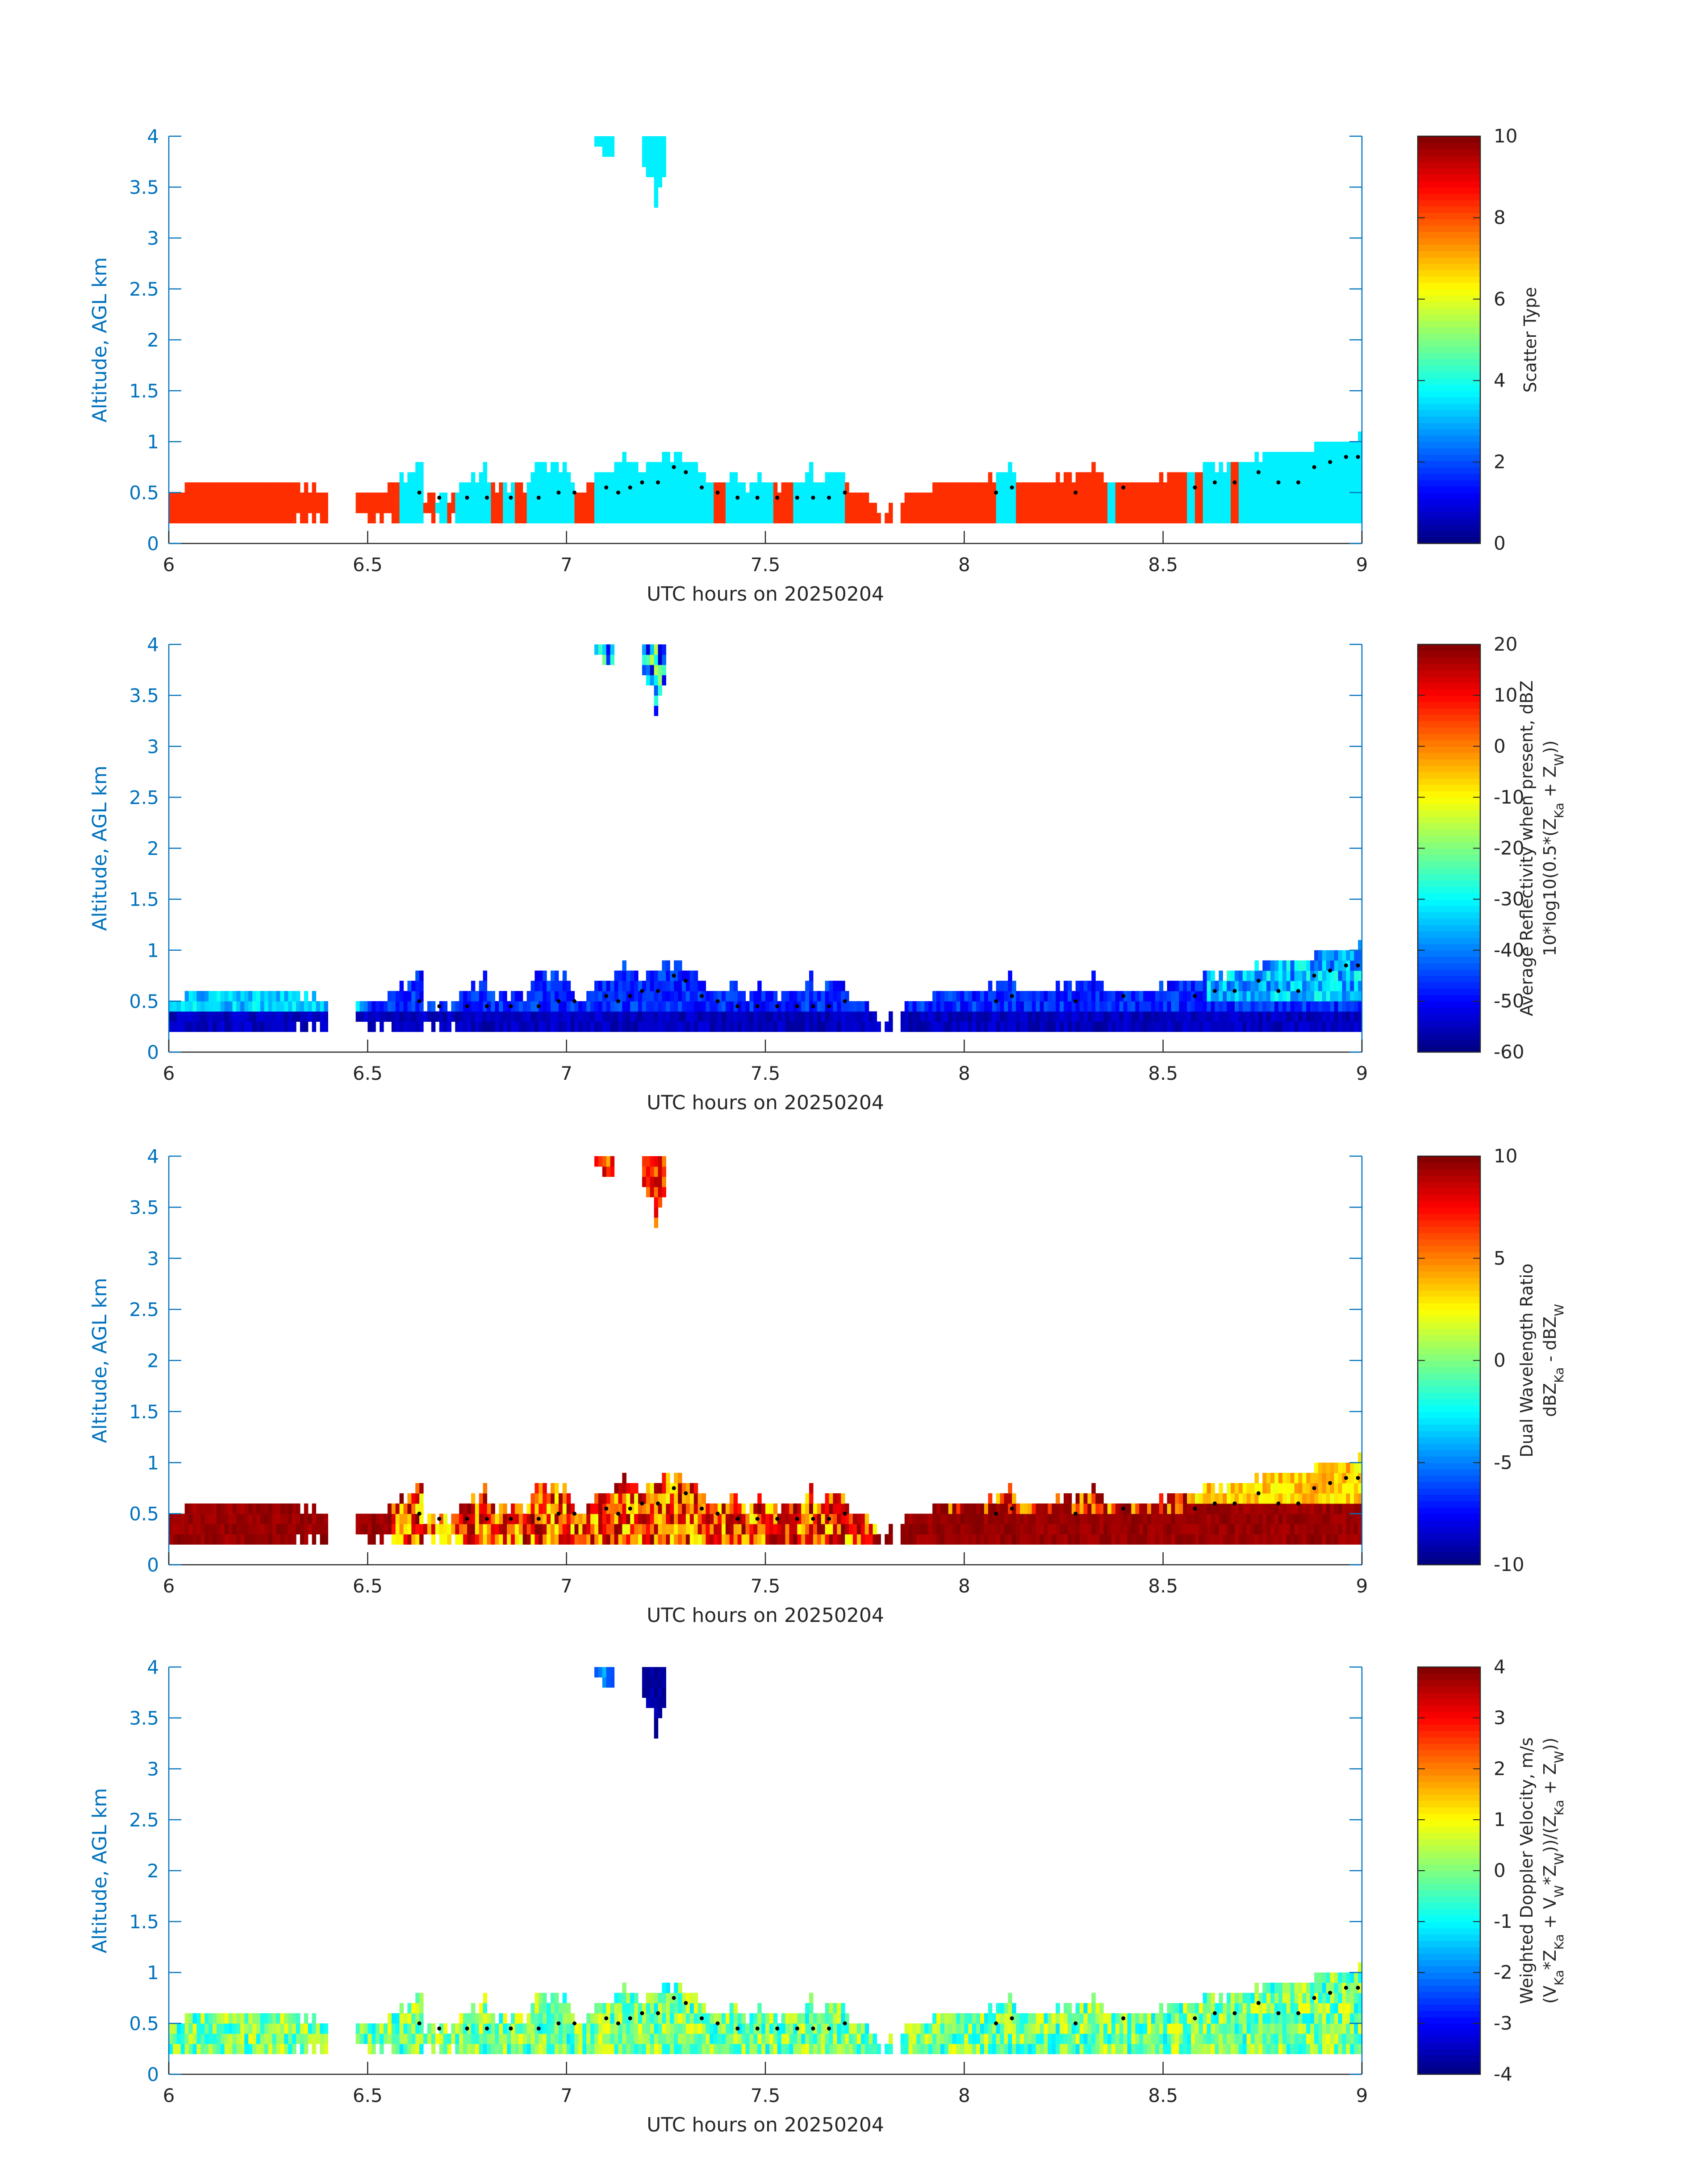  Describe the element at coordinates (169, 1586) in the screenshot. I see `x-tick-label: 6` at that location.